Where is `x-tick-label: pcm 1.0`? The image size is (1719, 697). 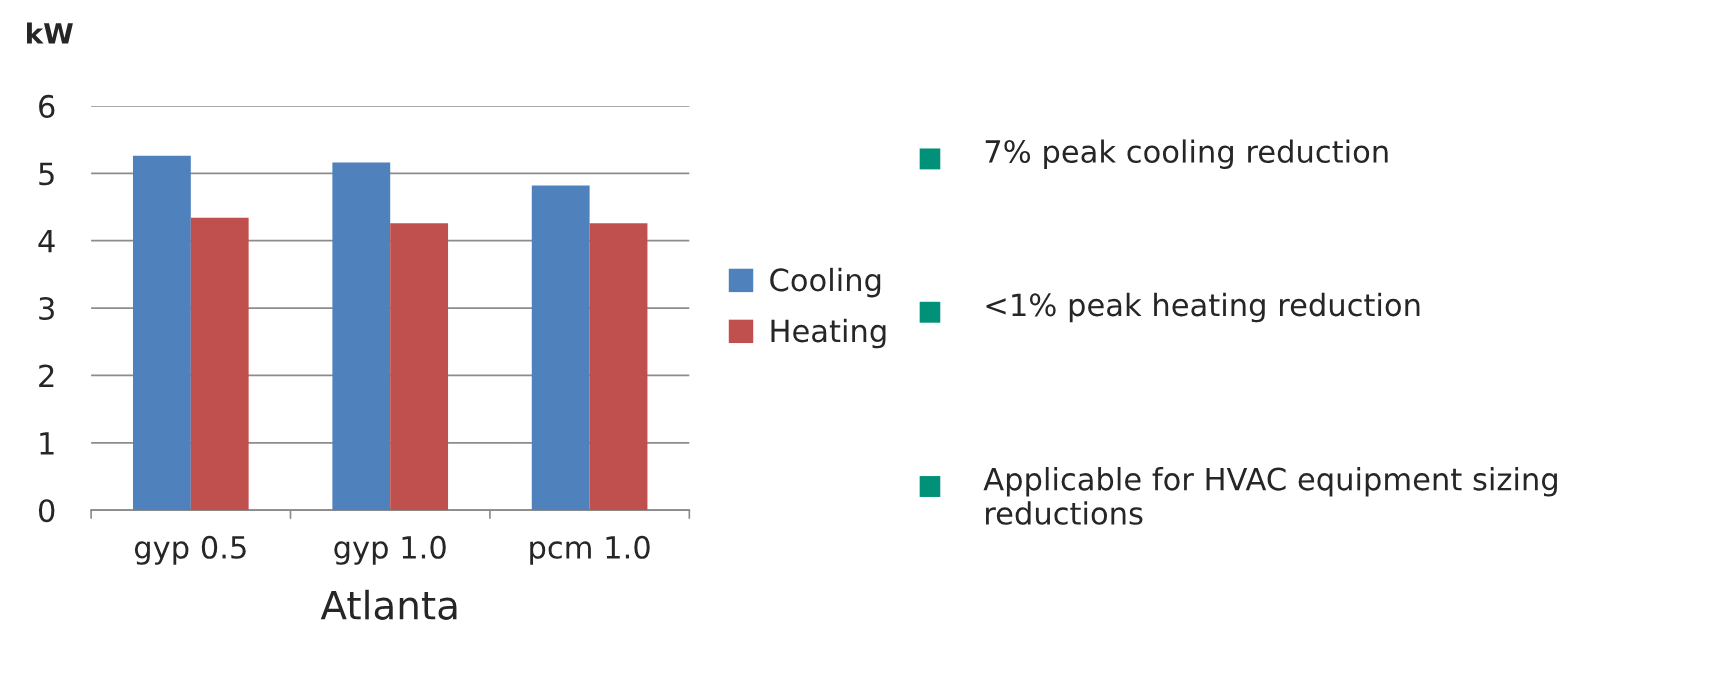
x-tick-label: pcm 1.0 is located at coordinates (590, 550).